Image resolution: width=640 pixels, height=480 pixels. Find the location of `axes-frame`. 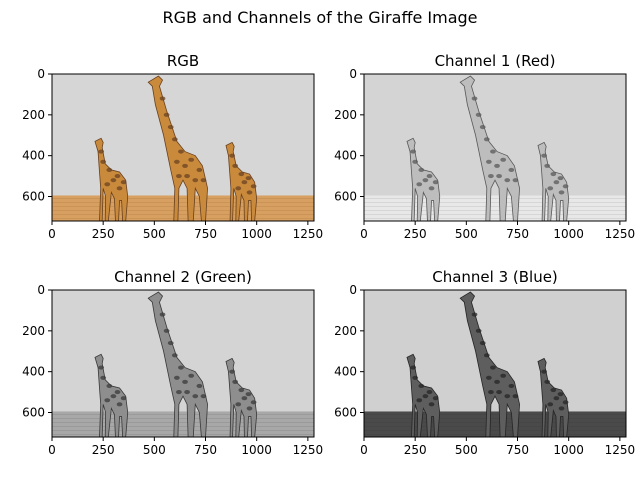

axes-frame is located at coordinates (495, 363).